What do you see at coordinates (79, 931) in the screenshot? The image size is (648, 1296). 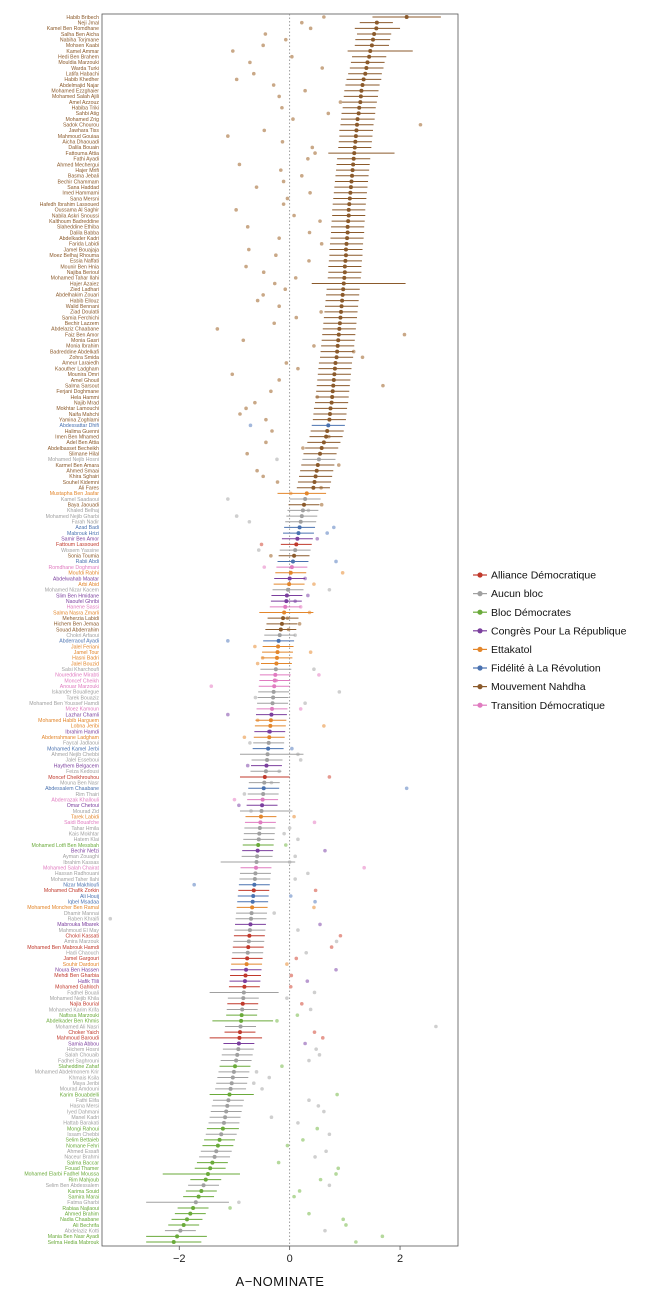 I see `mp-name-label: Mahmoud El May` at bounding box center [79, 931].